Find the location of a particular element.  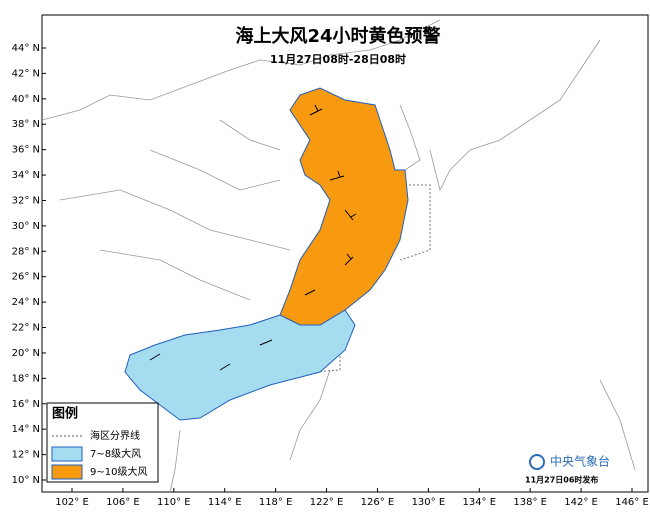

lon-label: 146° E is located at coordinates (632, 502).